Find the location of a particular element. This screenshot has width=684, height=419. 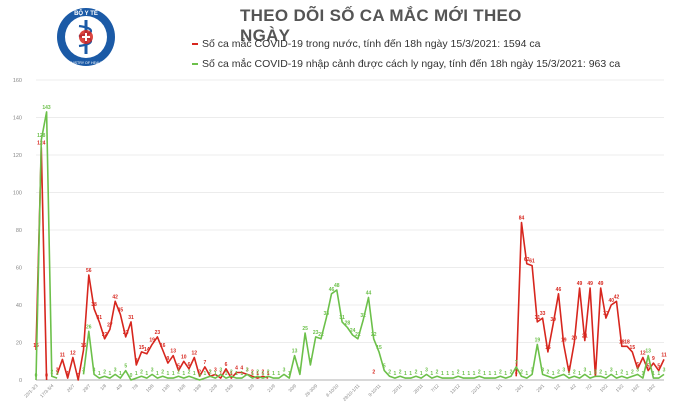

x-tick-label: 20/11 is located at coordinates (397, 389).